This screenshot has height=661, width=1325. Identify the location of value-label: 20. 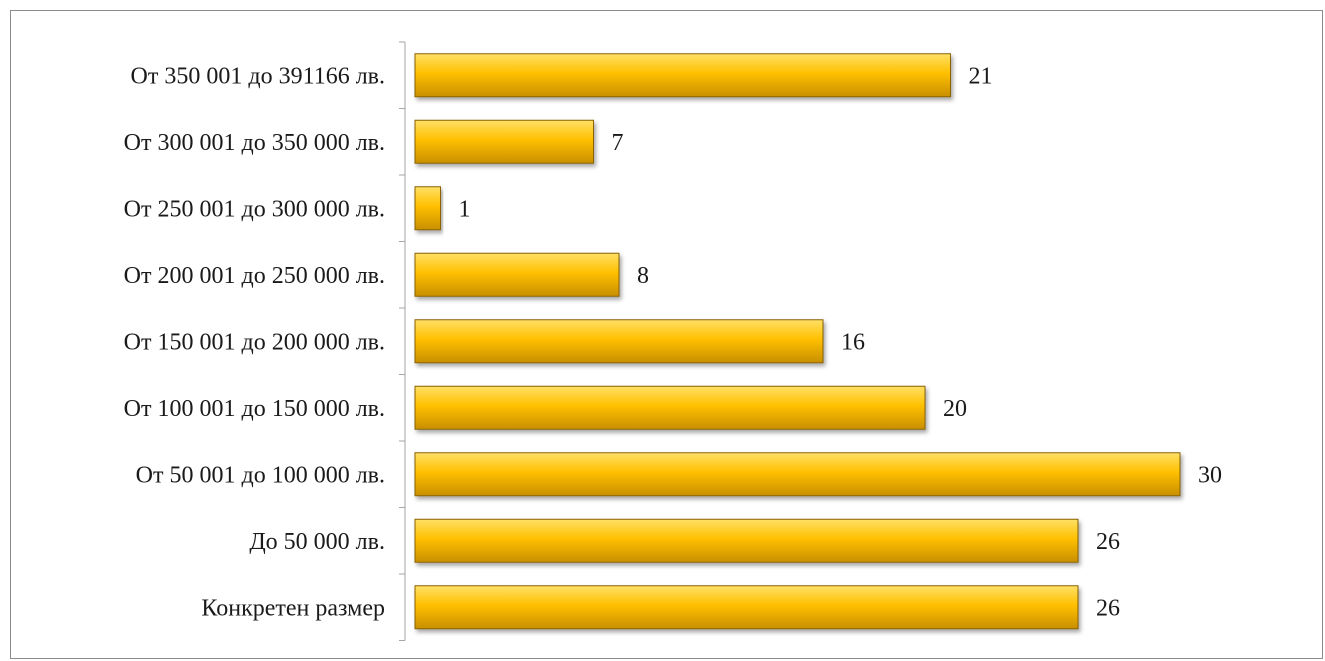
(955, 409).